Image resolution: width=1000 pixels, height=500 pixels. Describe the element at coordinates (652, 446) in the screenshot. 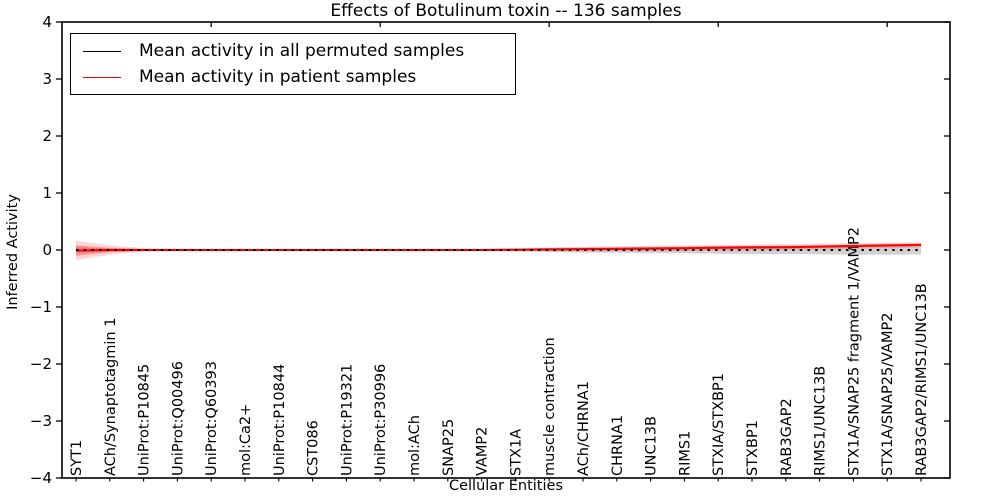

I see `x-tick-label: UNC13B` at that location.